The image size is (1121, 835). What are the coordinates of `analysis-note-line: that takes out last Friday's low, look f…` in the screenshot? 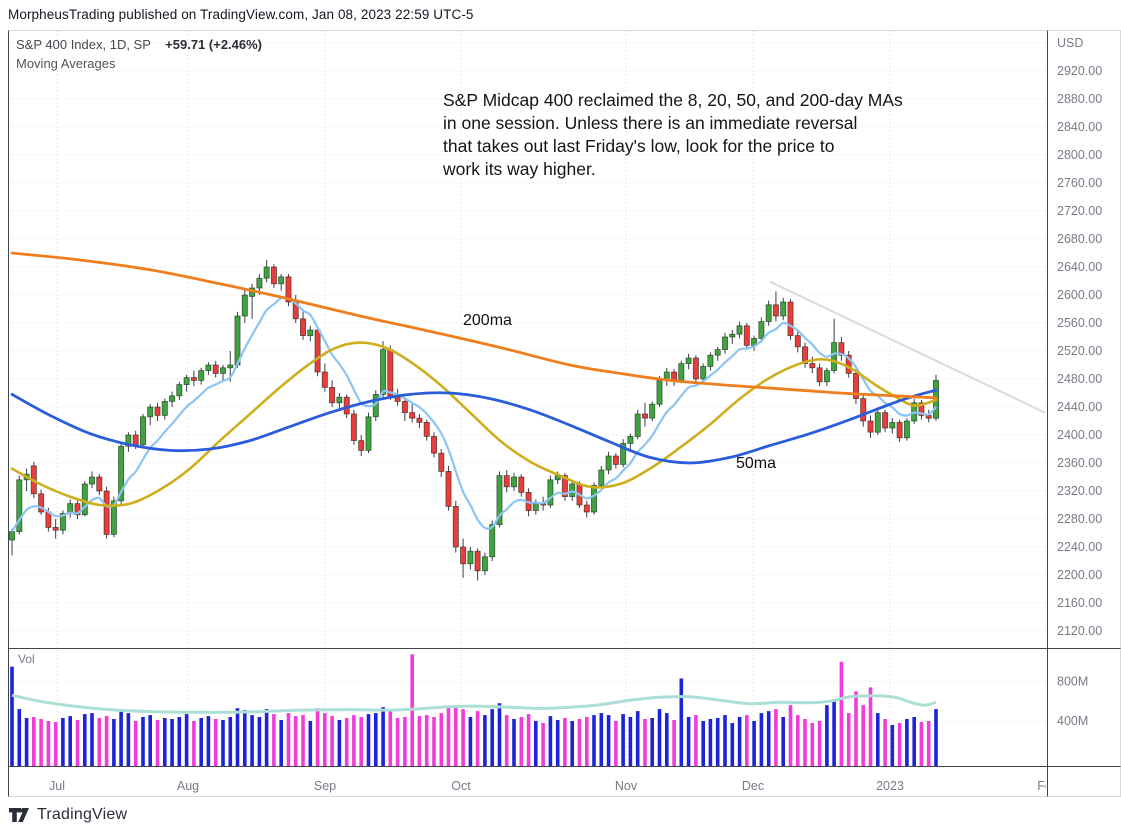 It's located at (639, 146).